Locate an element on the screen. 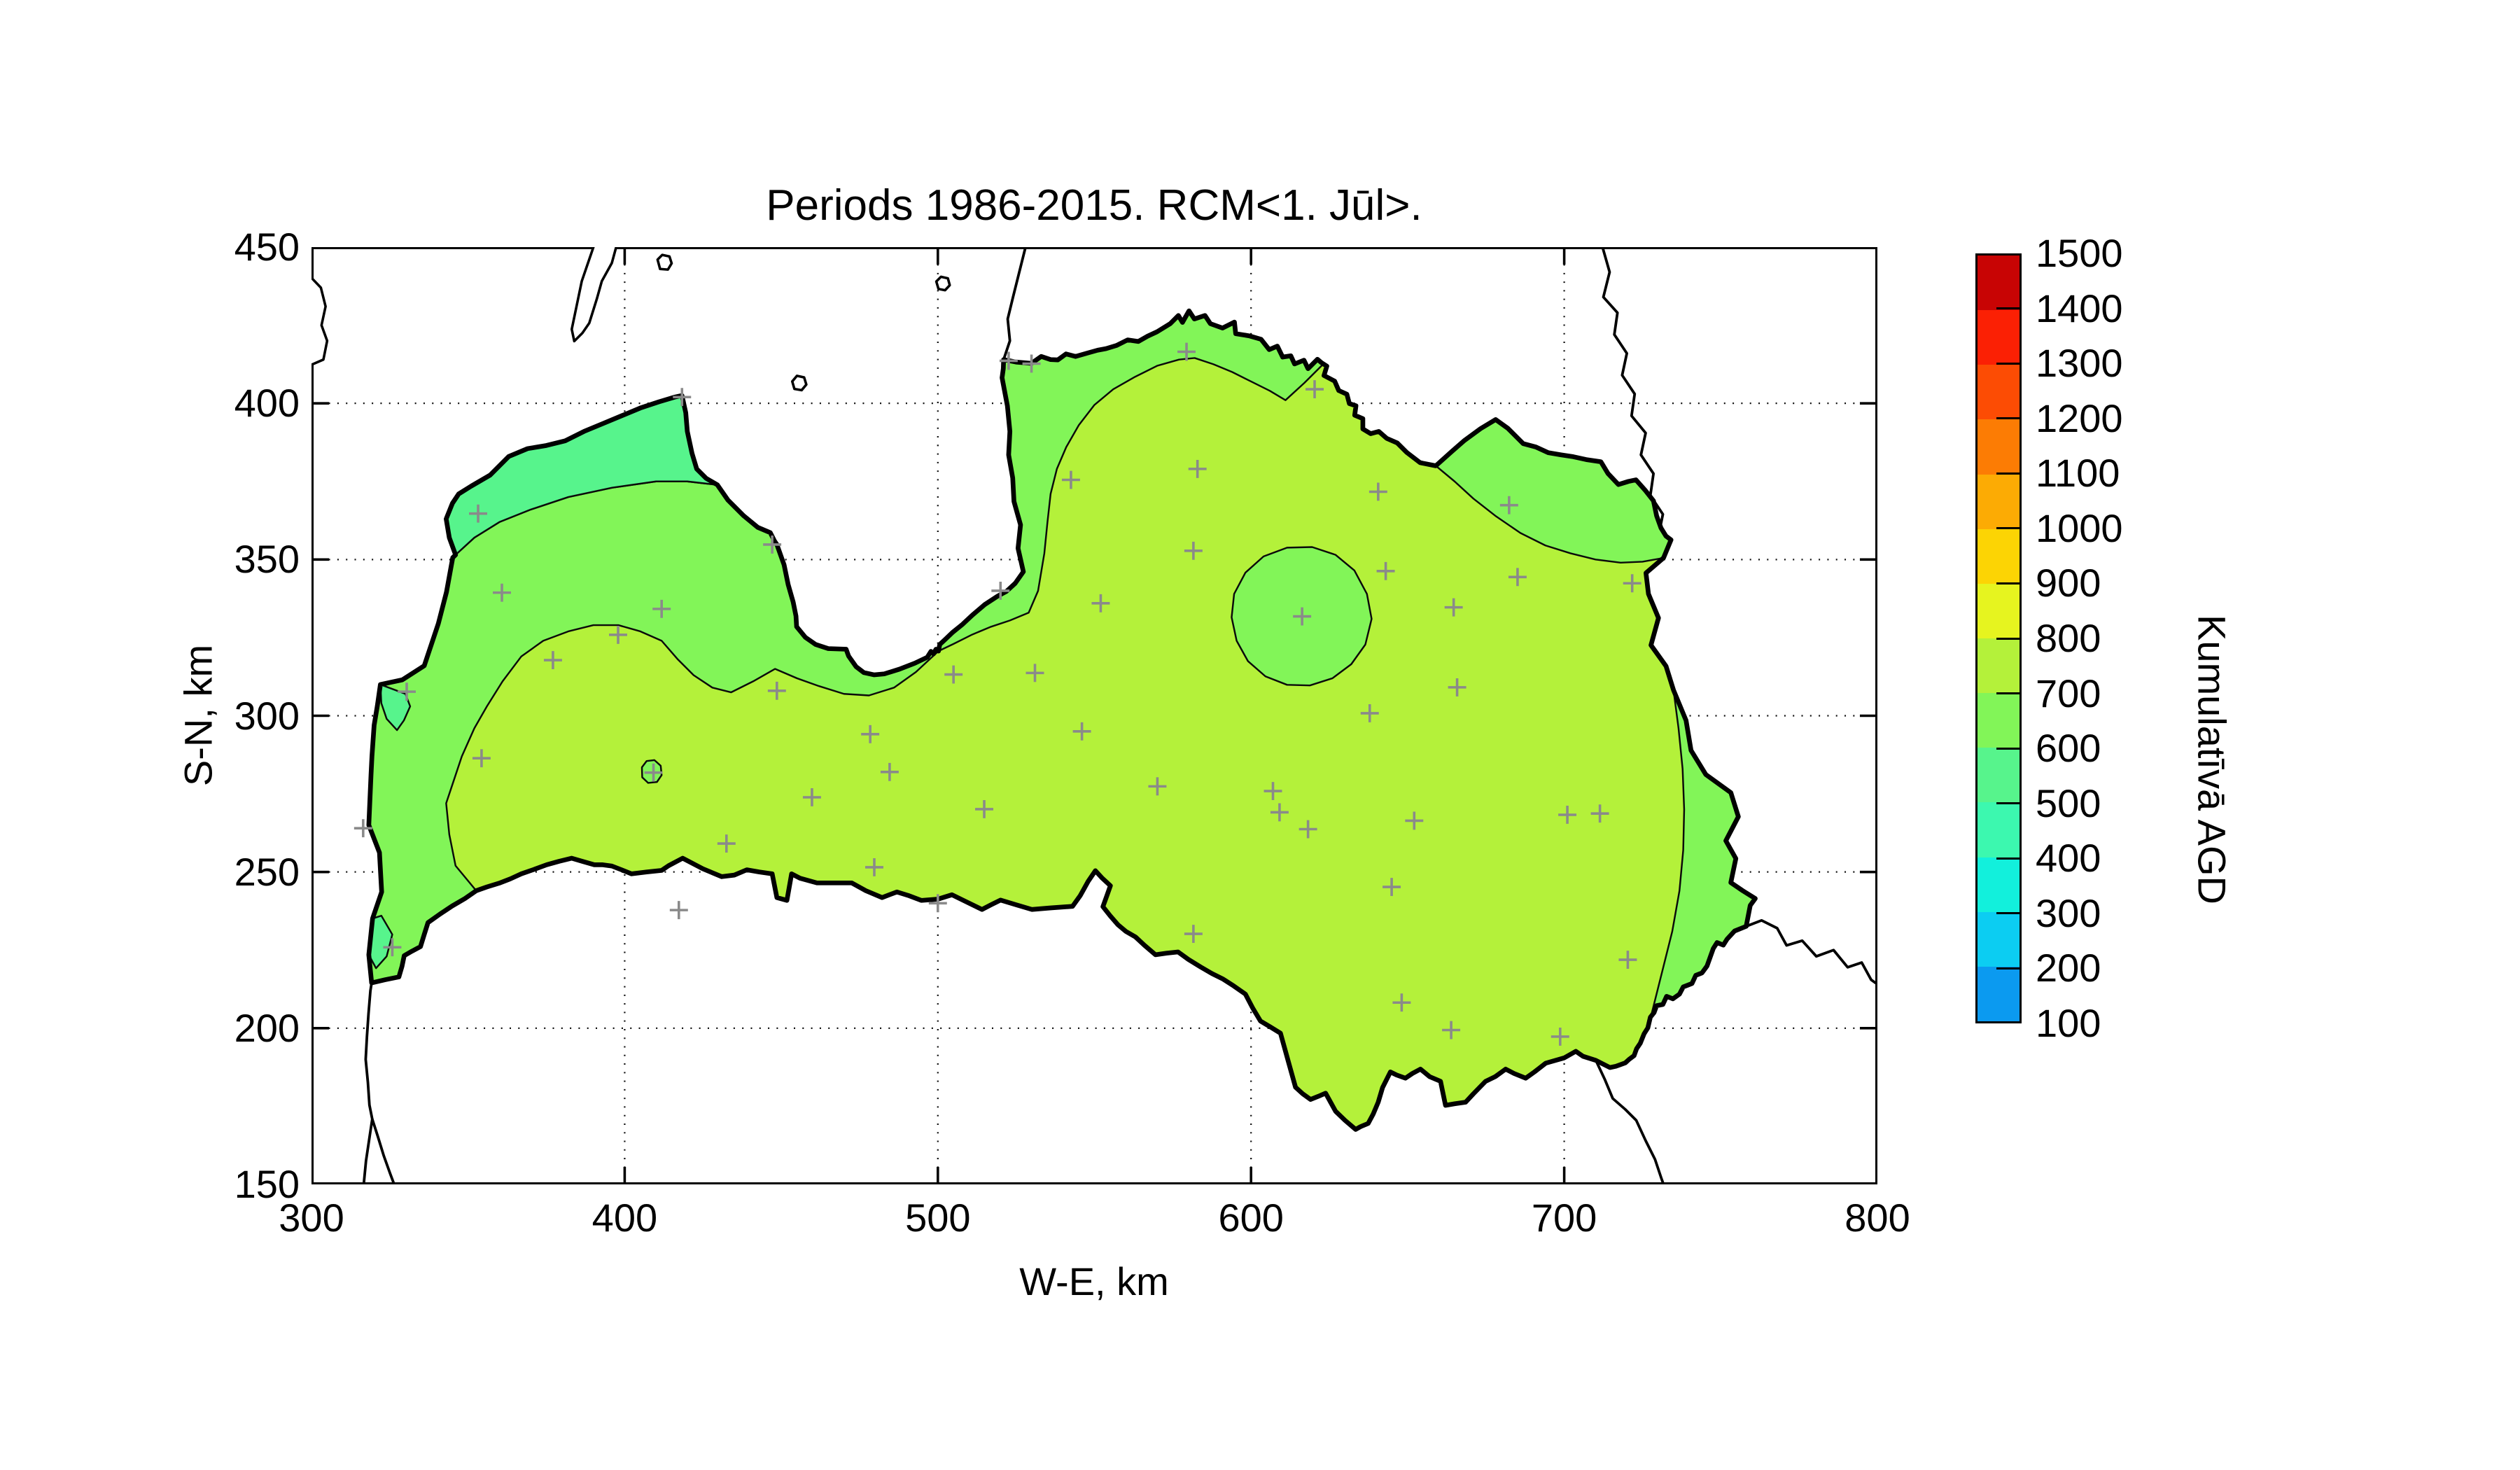 The image size is (2520, 1470). colorbar is located at coordinates (1998, 638).